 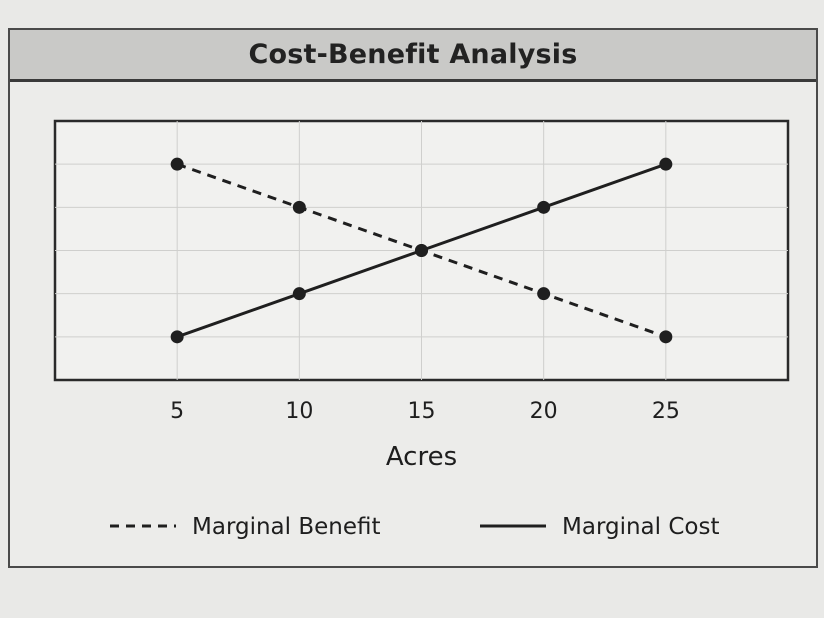 I want to click on x-tick-label: 20, so click(x=544, y=411).